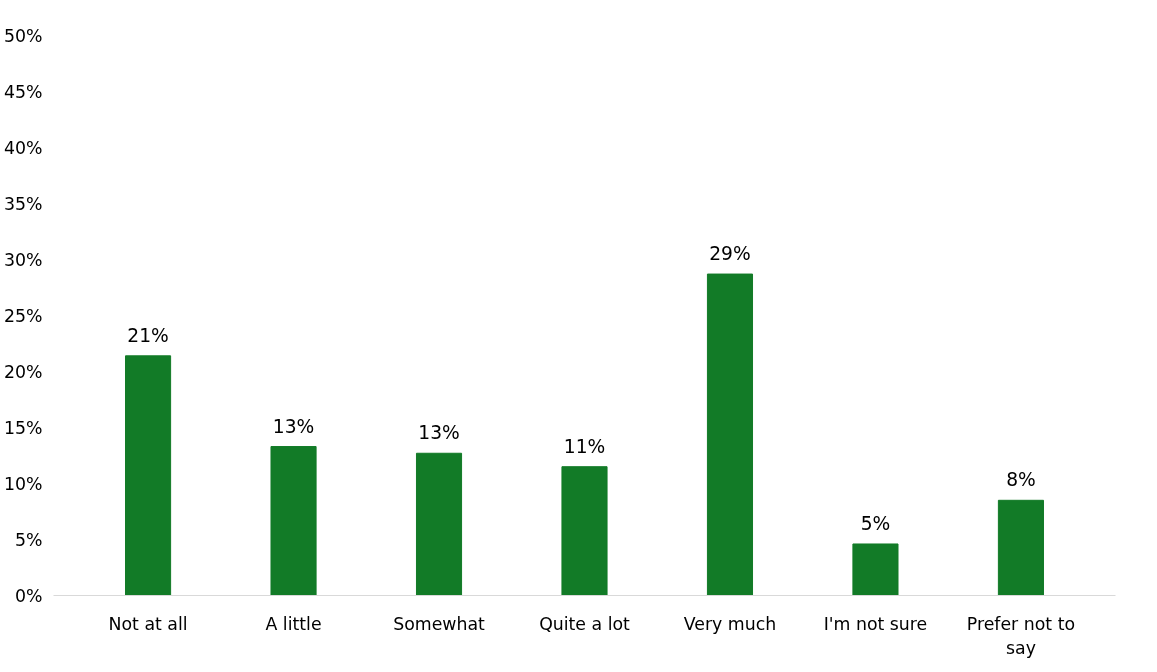  Describe the element at coordinates (23, 483) in the screenshot. I see `y-tick-label: 10%` at that location.